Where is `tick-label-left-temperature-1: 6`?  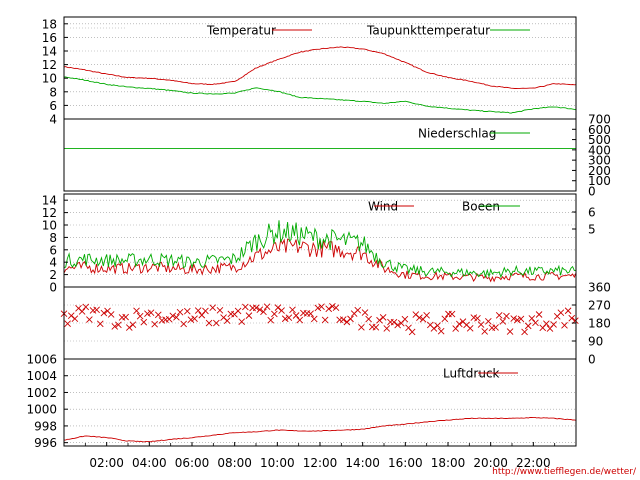 tick-label-left-temperature-1: 6 is located at coordinates (53, 106).